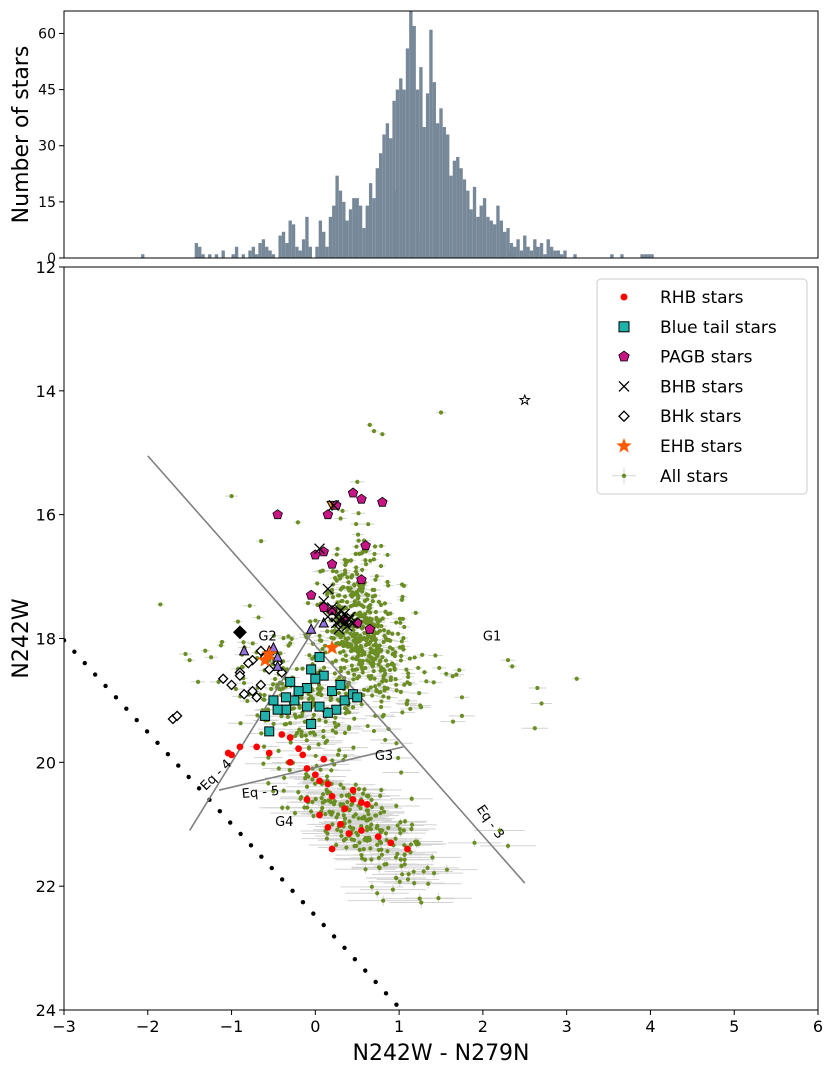  Describe the element at coordinates (267, 636) in the screenshot. I see `region-label: G2` at that location.